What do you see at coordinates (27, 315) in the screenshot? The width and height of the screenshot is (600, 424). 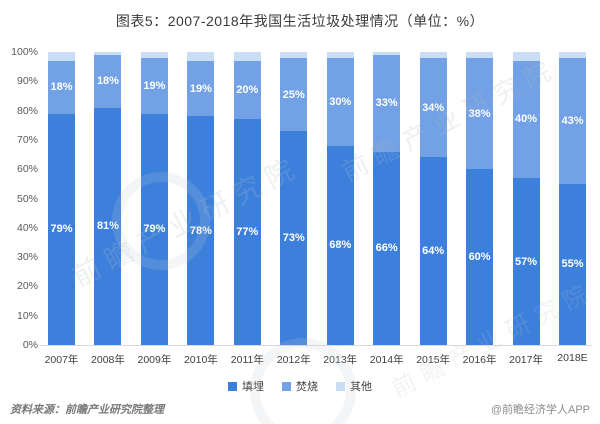 I see `y-axis-tick: 10%` at bounding box center [27, 315].